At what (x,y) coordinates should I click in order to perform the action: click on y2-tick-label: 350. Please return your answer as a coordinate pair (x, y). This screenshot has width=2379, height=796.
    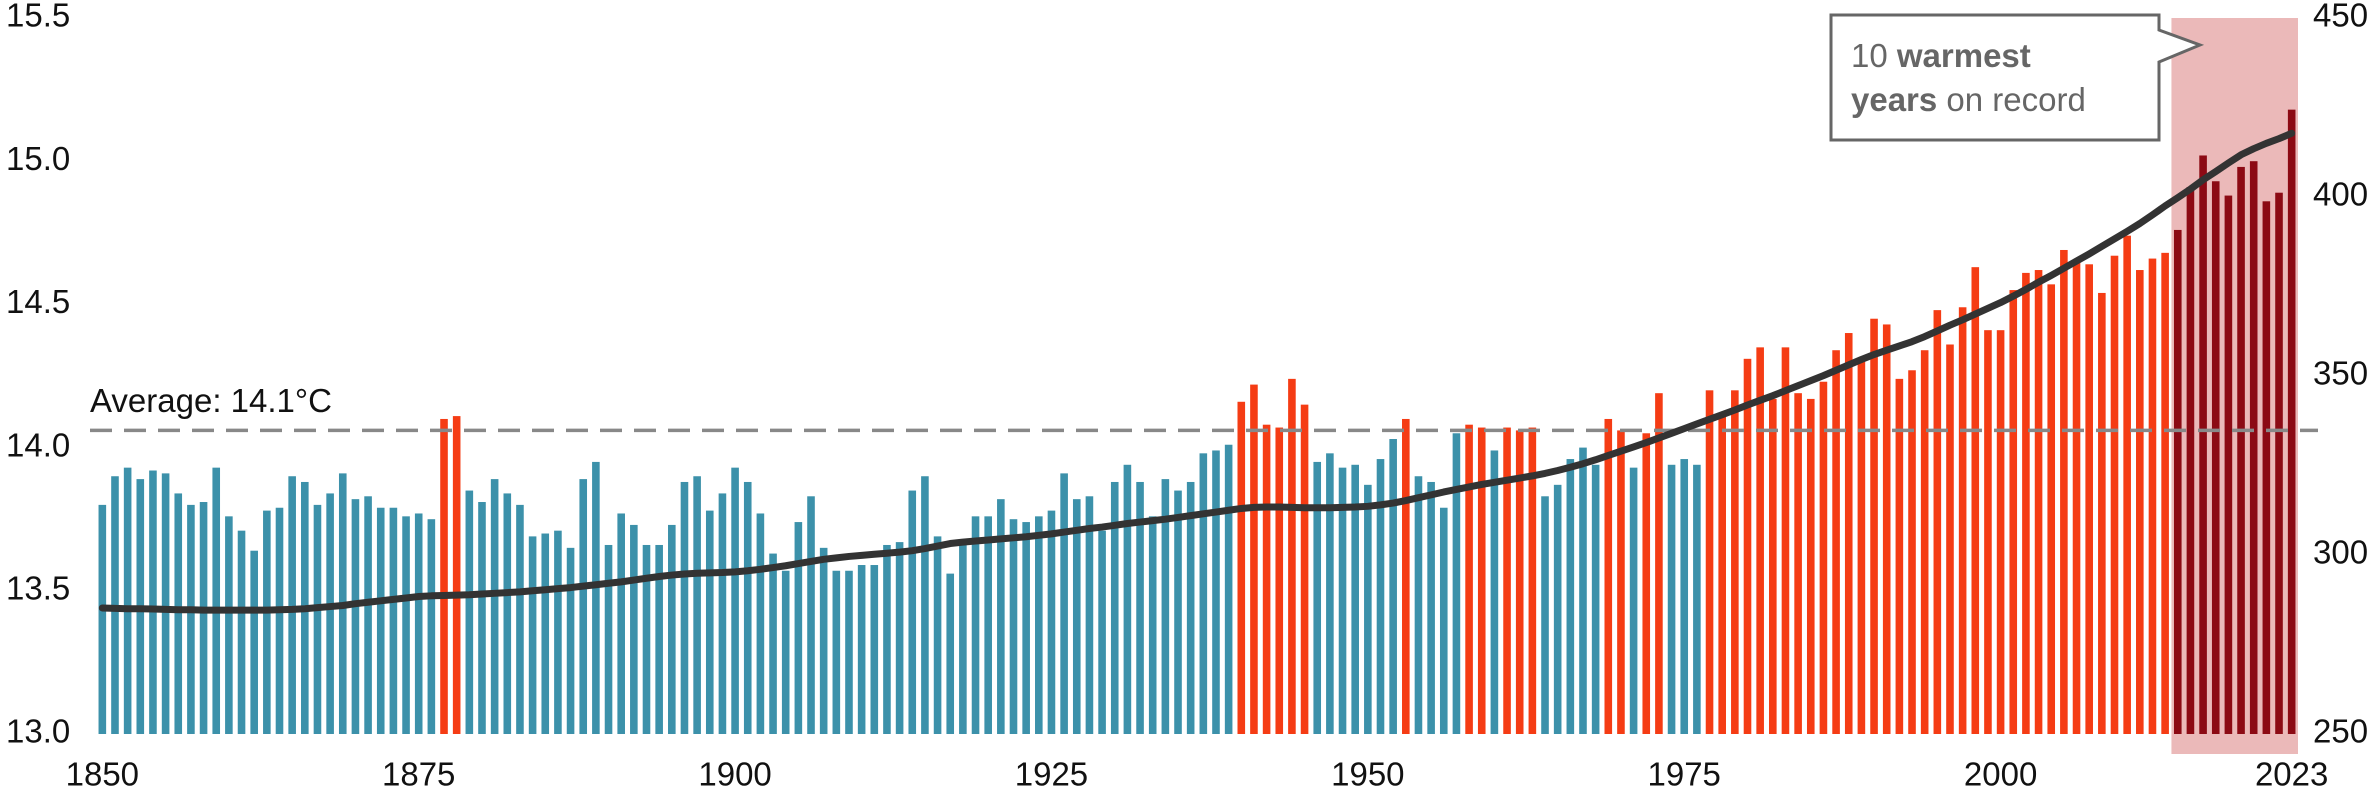
    Looking at the image, I should click on (2340, 373).